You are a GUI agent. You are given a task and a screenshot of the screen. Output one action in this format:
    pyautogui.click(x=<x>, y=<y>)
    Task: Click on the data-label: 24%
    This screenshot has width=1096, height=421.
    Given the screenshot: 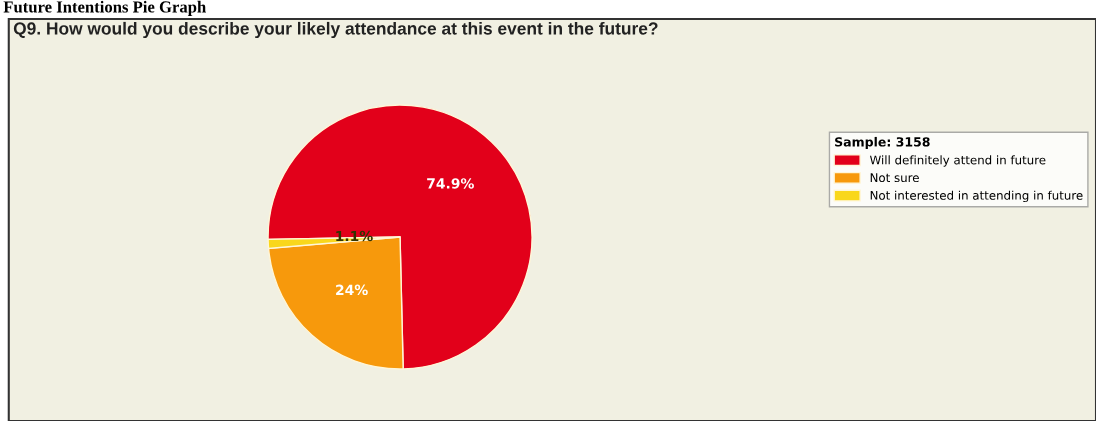 What is the action you would take?
    pyautogui.click(x=352, y=290)
    